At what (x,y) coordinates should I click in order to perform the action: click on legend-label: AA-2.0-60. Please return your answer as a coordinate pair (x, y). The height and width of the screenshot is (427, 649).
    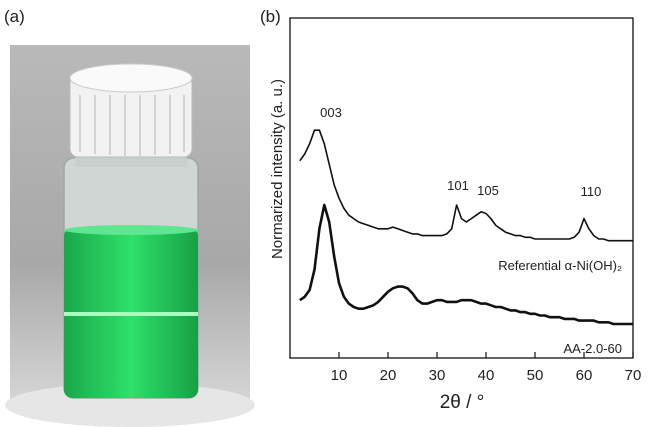
    Looking at the image, I should click on (592, 348).